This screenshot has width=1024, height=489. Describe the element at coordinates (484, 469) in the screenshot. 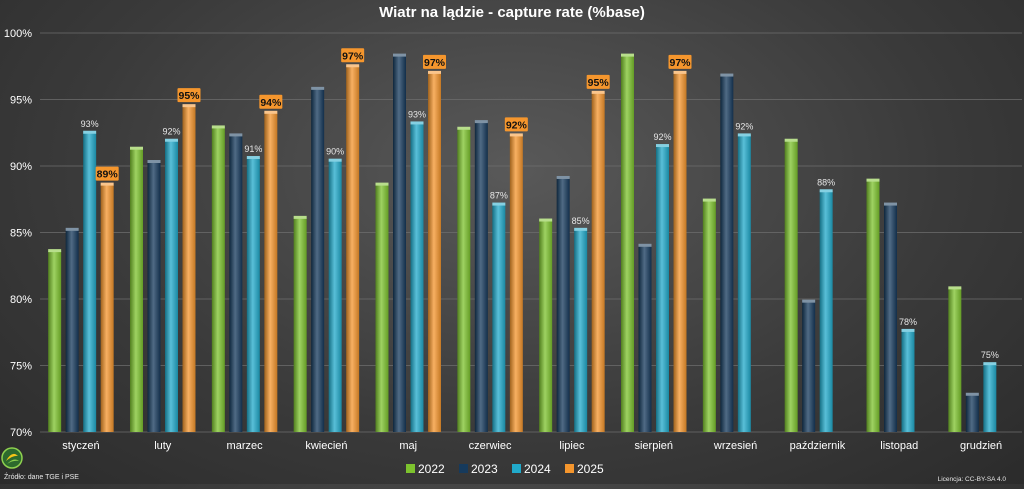

I see `legend-label-2023: 2023` at that location.